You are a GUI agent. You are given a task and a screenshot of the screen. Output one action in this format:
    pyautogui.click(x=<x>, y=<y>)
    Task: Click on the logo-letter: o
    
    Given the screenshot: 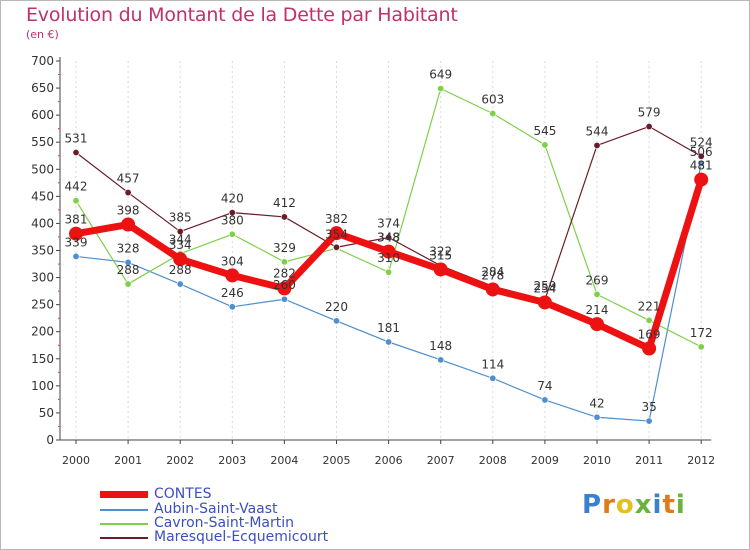 What is the action you would take?
    pyautogui.click(x=625, y=505)
    